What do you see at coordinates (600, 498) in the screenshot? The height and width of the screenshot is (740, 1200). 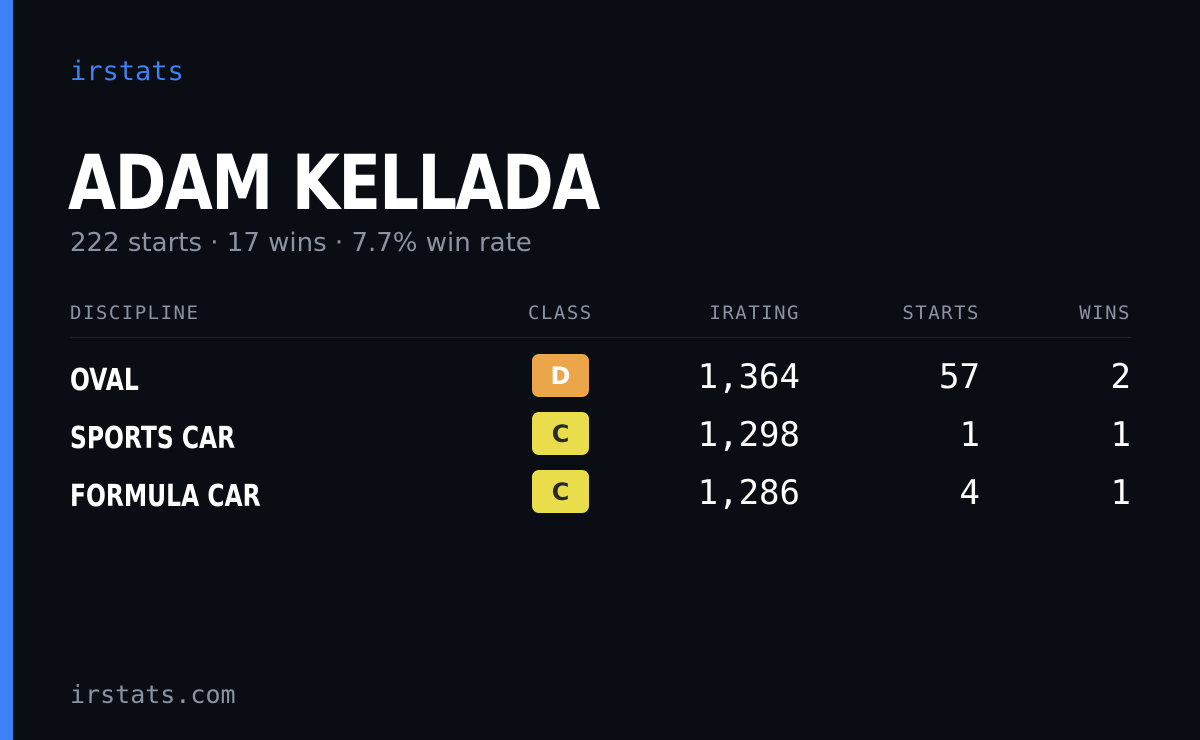 I see `table-row: FORMULA CAR C 1,286 4 1` at bounding box center [600, 498].